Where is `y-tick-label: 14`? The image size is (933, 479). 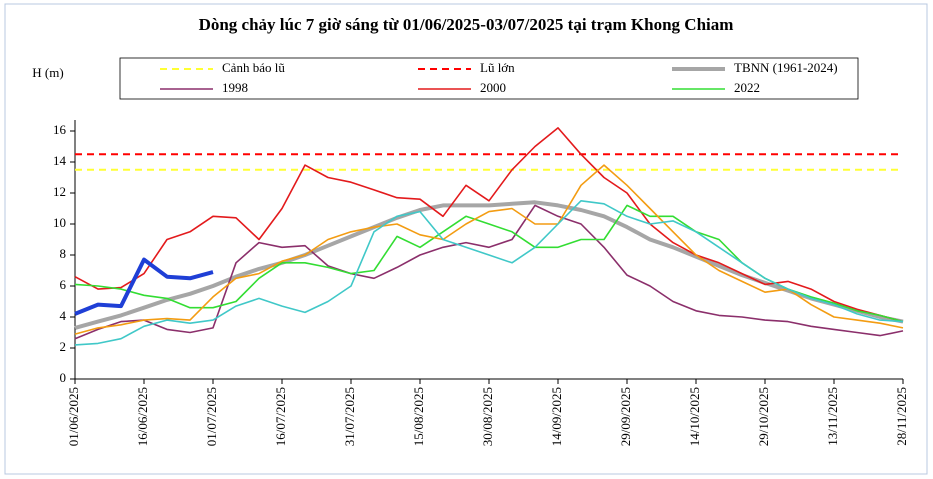
y-tick-label: 14 is located at coordinates (60, 160).